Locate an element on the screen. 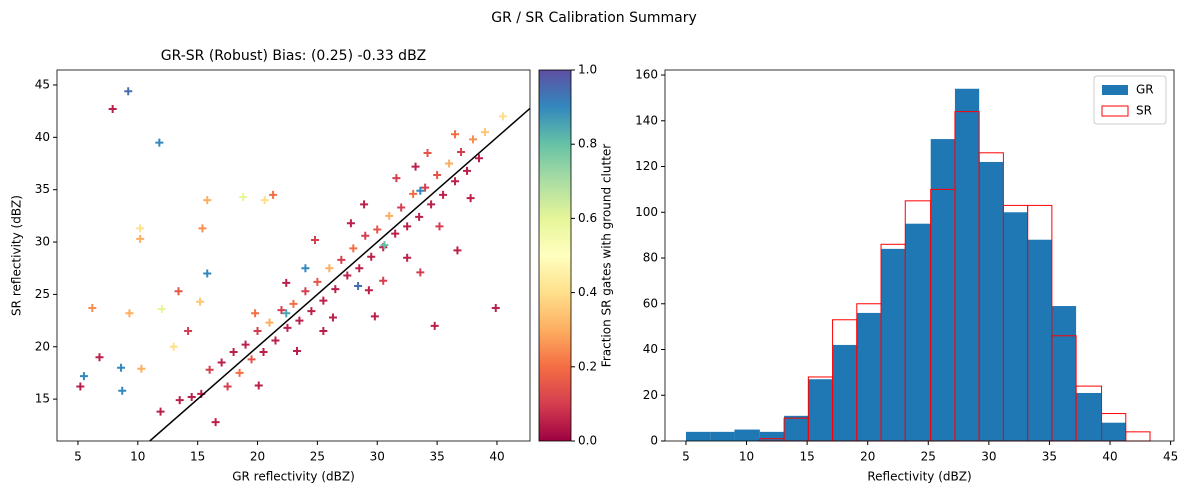 Image resolution: width=1189 pixels, height=499 pixels. x-tick-label: 45 is located at coordinates (1170, 457).